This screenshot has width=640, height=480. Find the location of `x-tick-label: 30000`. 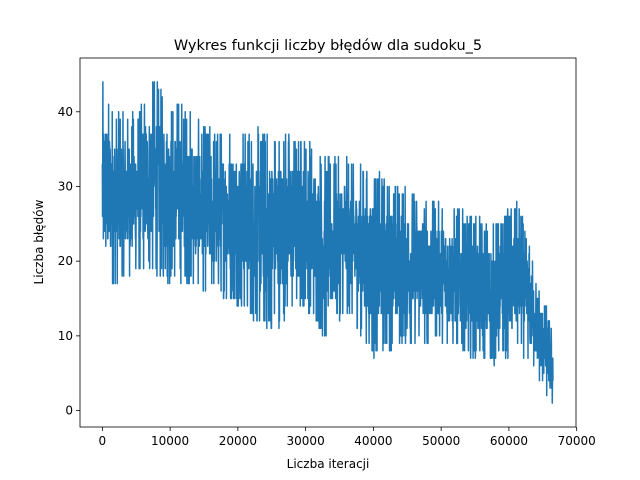

x-tick-label: 30000 is located at coordinates (306, 441).